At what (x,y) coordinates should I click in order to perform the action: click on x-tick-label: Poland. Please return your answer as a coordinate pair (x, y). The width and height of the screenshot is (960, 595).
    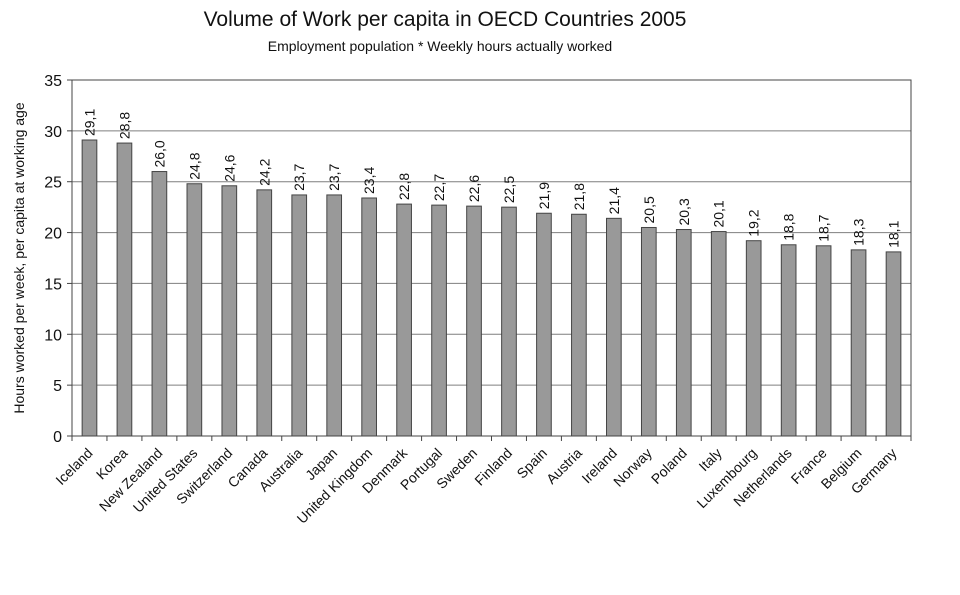
    Looking at the image, I should click on (669, 466).